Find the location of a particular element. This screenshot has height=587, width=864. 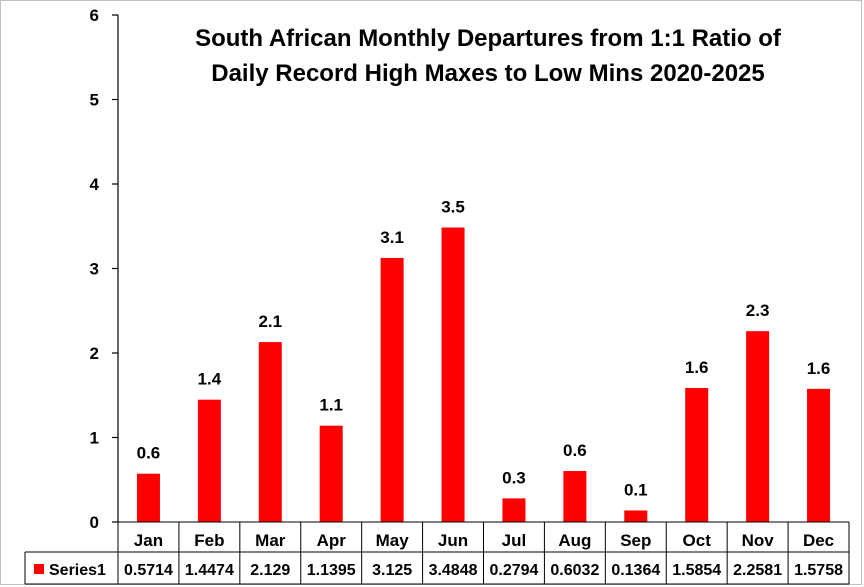

y-tick-label: 1 is located at coordinates (94, 438).